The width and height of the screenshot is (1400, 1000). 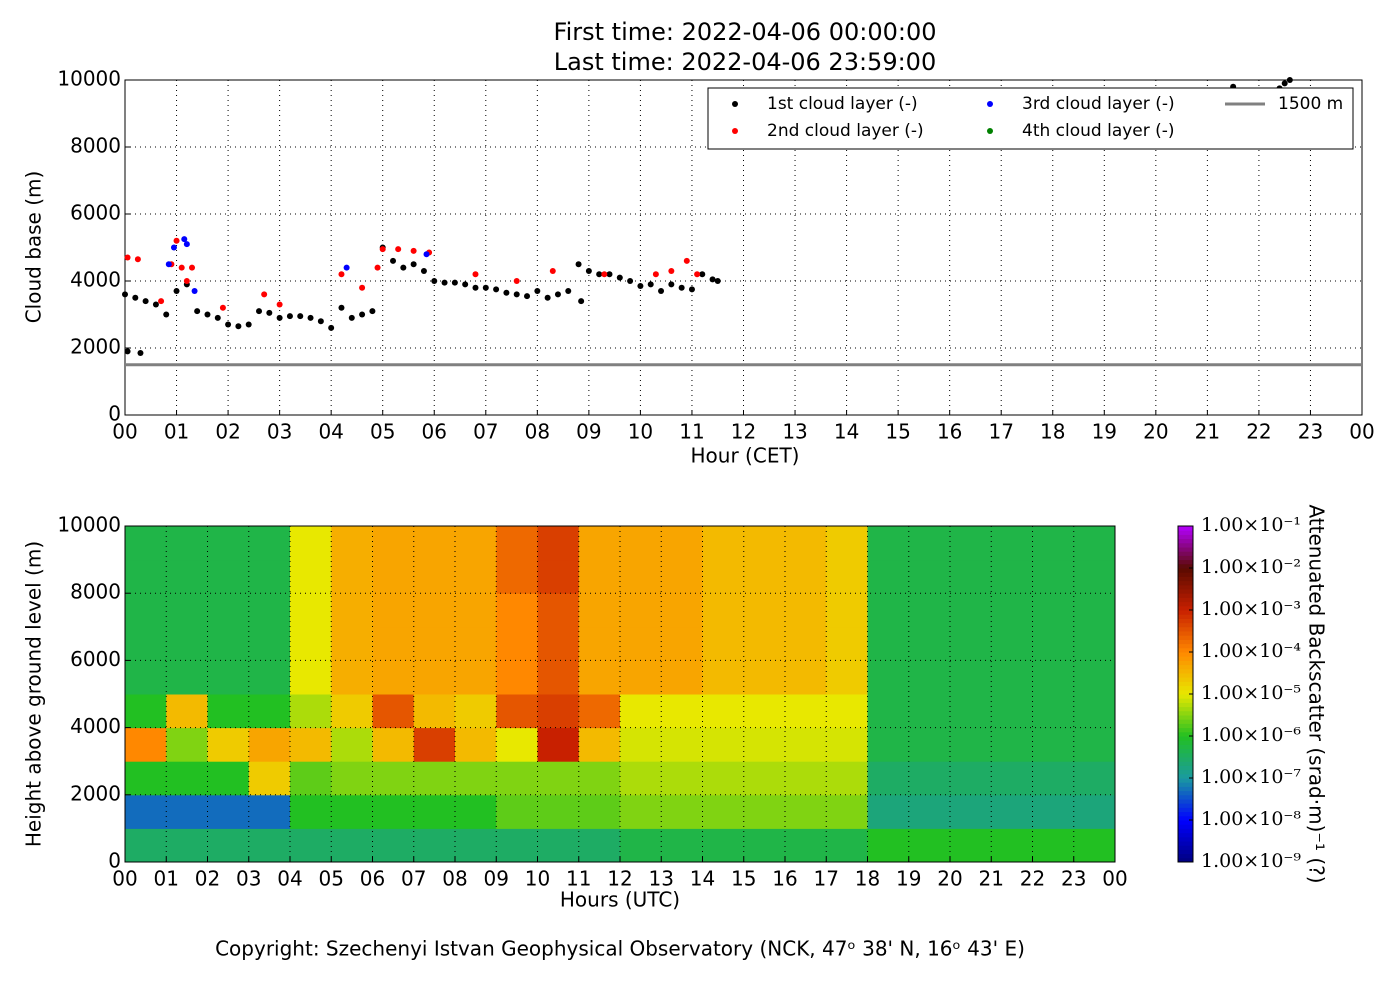 What do you see at coordinates (620, 900) in the screenshot?
I see `x-axis-label: Hours (UTC)` at bounding box center [620, 900].